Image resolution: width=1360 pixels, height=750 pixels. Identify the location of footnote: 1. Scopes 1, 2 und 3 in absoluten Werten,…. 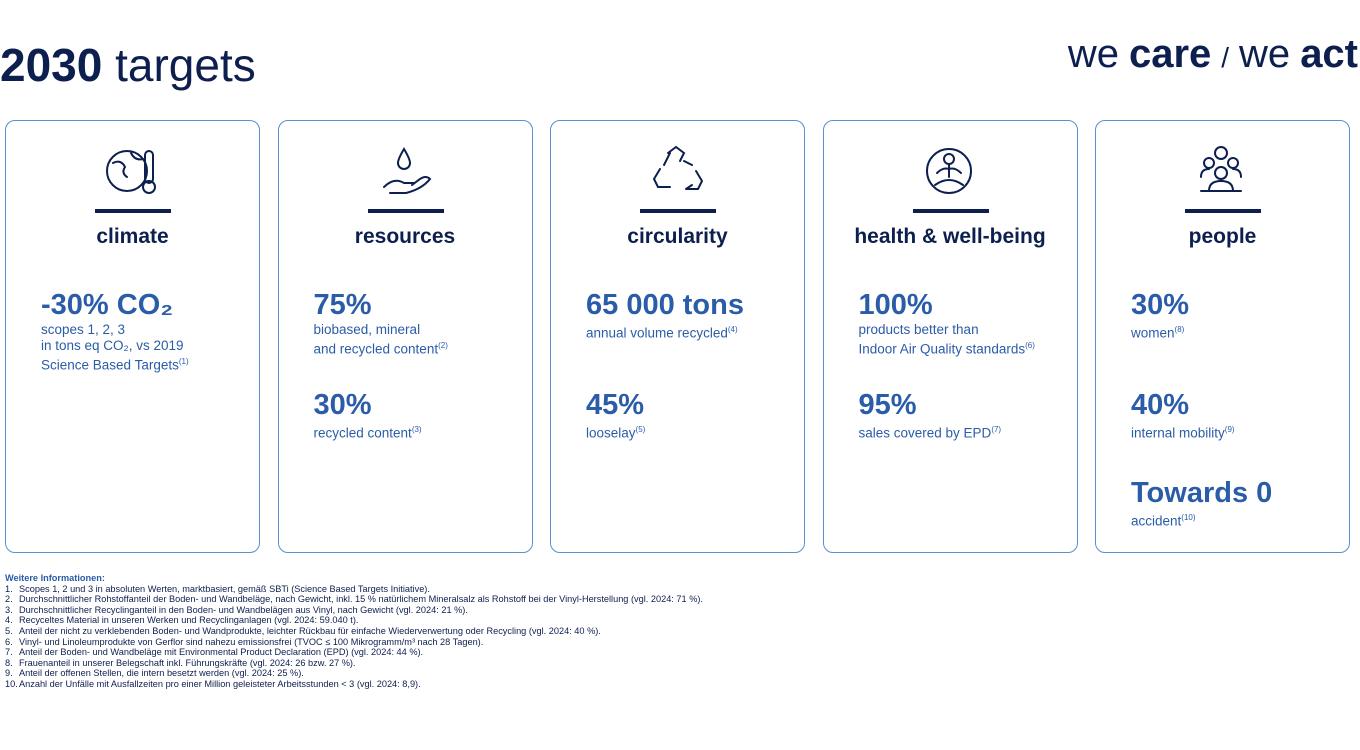
(354, 589).